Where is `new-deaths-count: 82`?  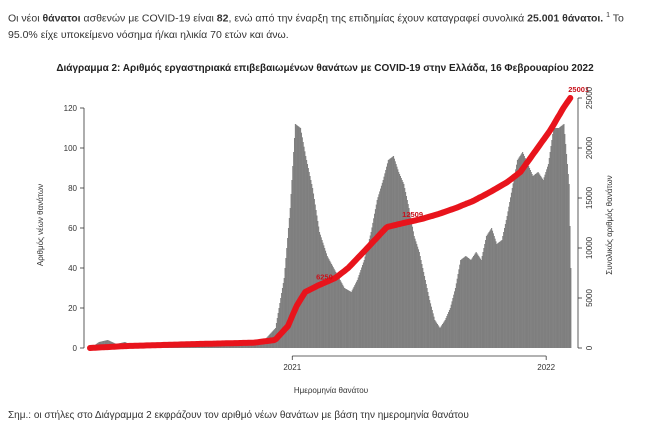
new-deaths-count: 82 is located at coordinates (222, 18).